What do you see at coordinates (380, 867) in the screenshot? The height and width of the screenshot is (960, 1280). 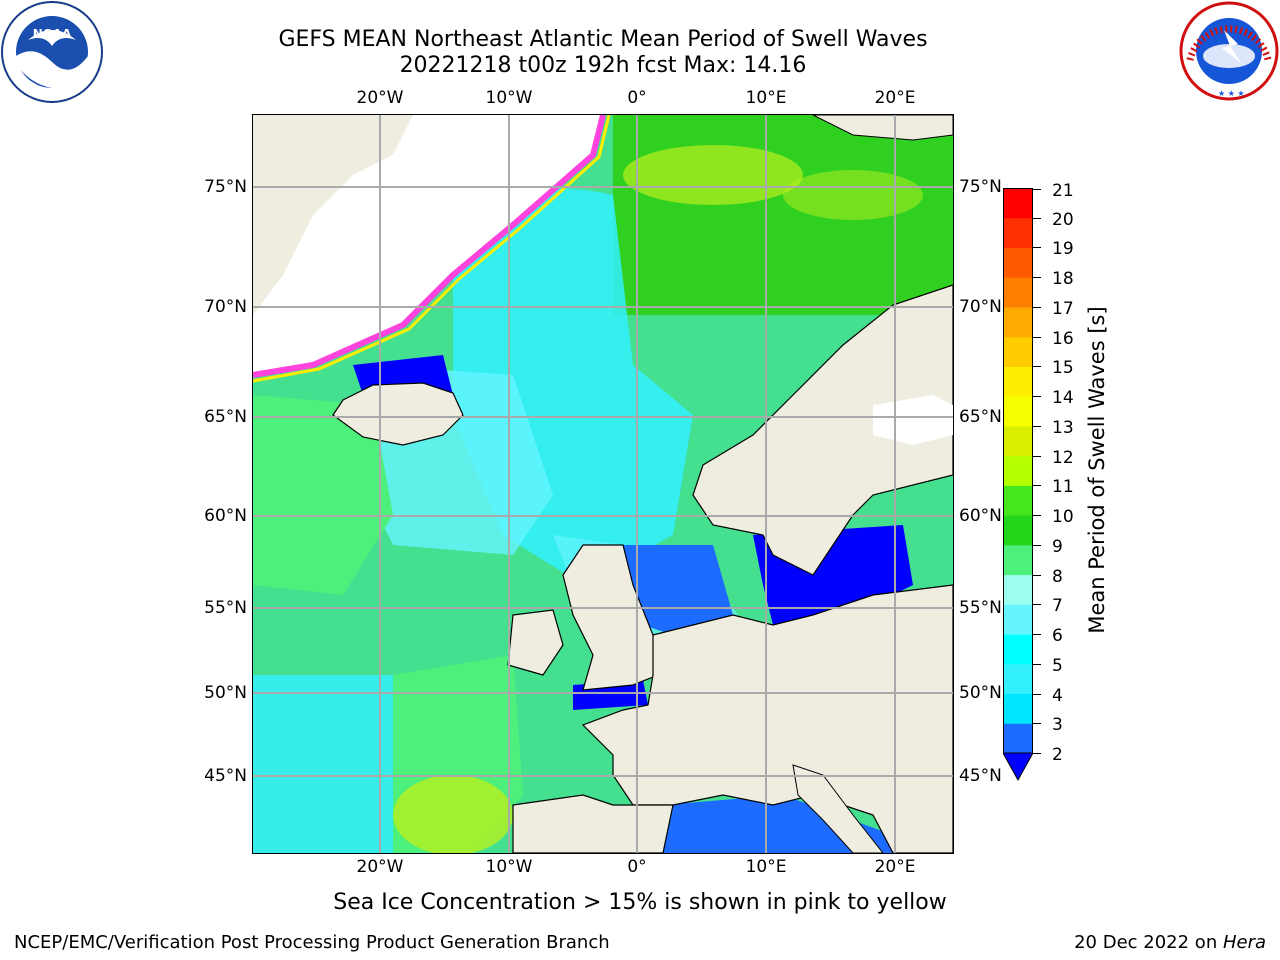 I see `lon-label-bottom: 20°W` at bounding box center [380, 867].